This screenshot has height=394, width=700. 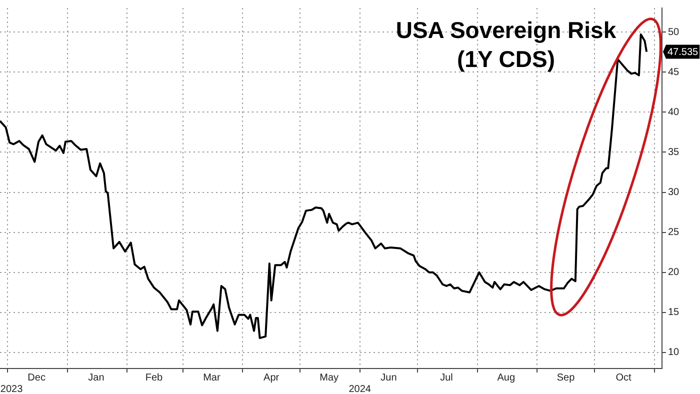 What do you see at coordinates (37, 378) in the screenshot?
I see `x-tick-label: Dec` at bounding box center [37, 378].